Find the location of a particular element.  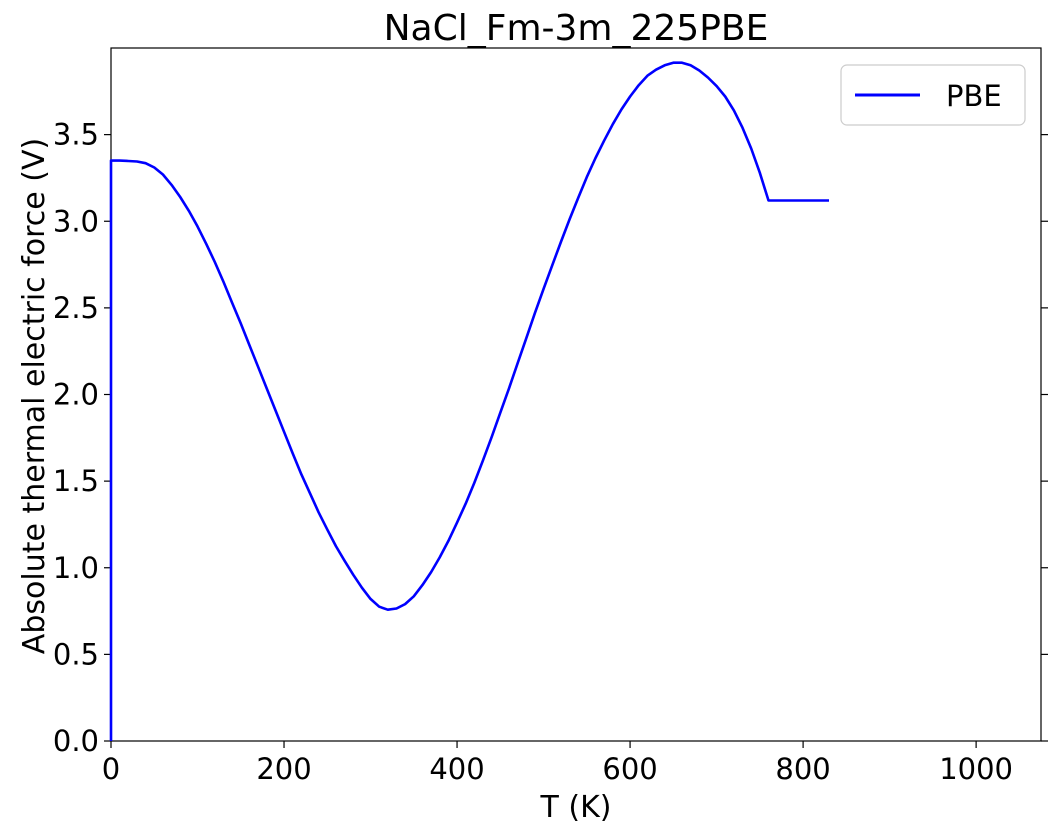

y-tick-label: 2.5 is located at coordinates (76, 308).